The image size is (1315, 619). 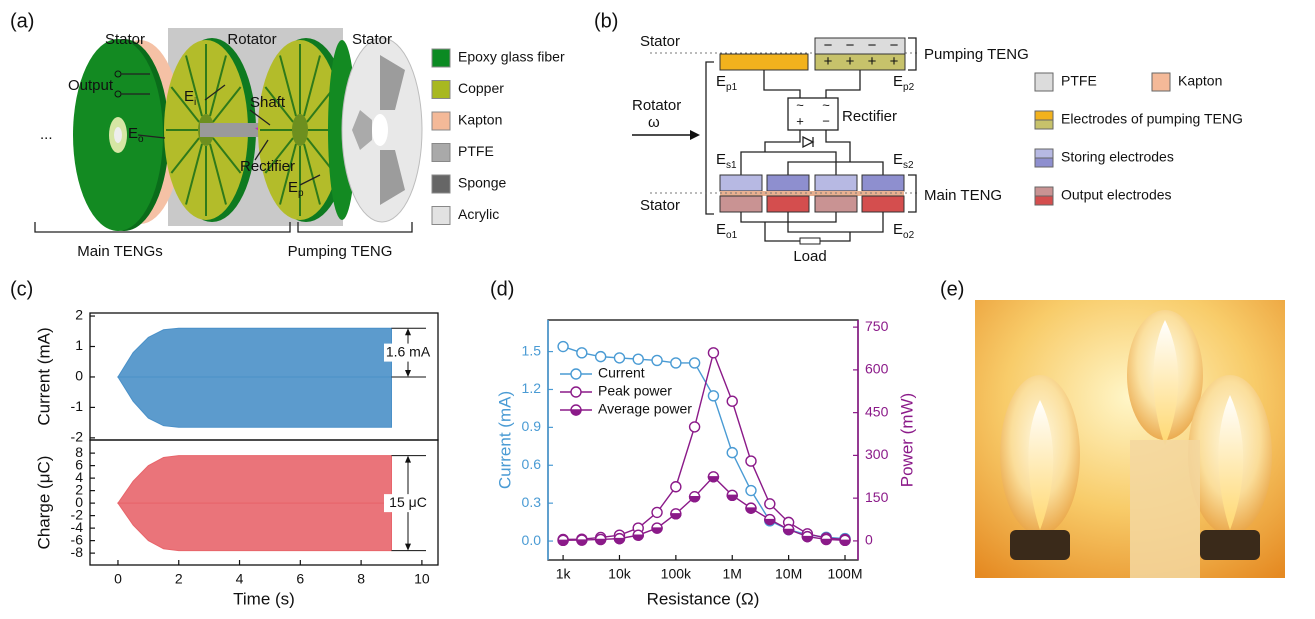 I want to click on pumping-electrode, so click(x=764, y=62).